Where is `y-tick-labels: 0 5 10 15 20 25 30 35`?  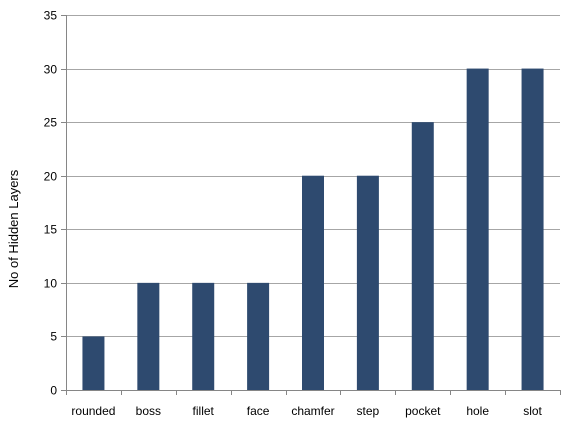 y-tick-labels: 0 5 10 15 20 25 30 35 is located at coordinates (51, 203).